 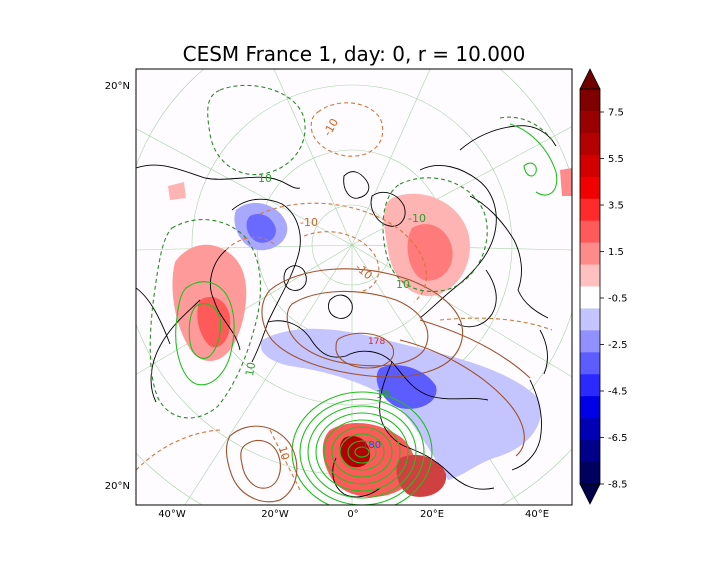 I want to click on lat-label-top: 20°N, so click(x=117, y=86).